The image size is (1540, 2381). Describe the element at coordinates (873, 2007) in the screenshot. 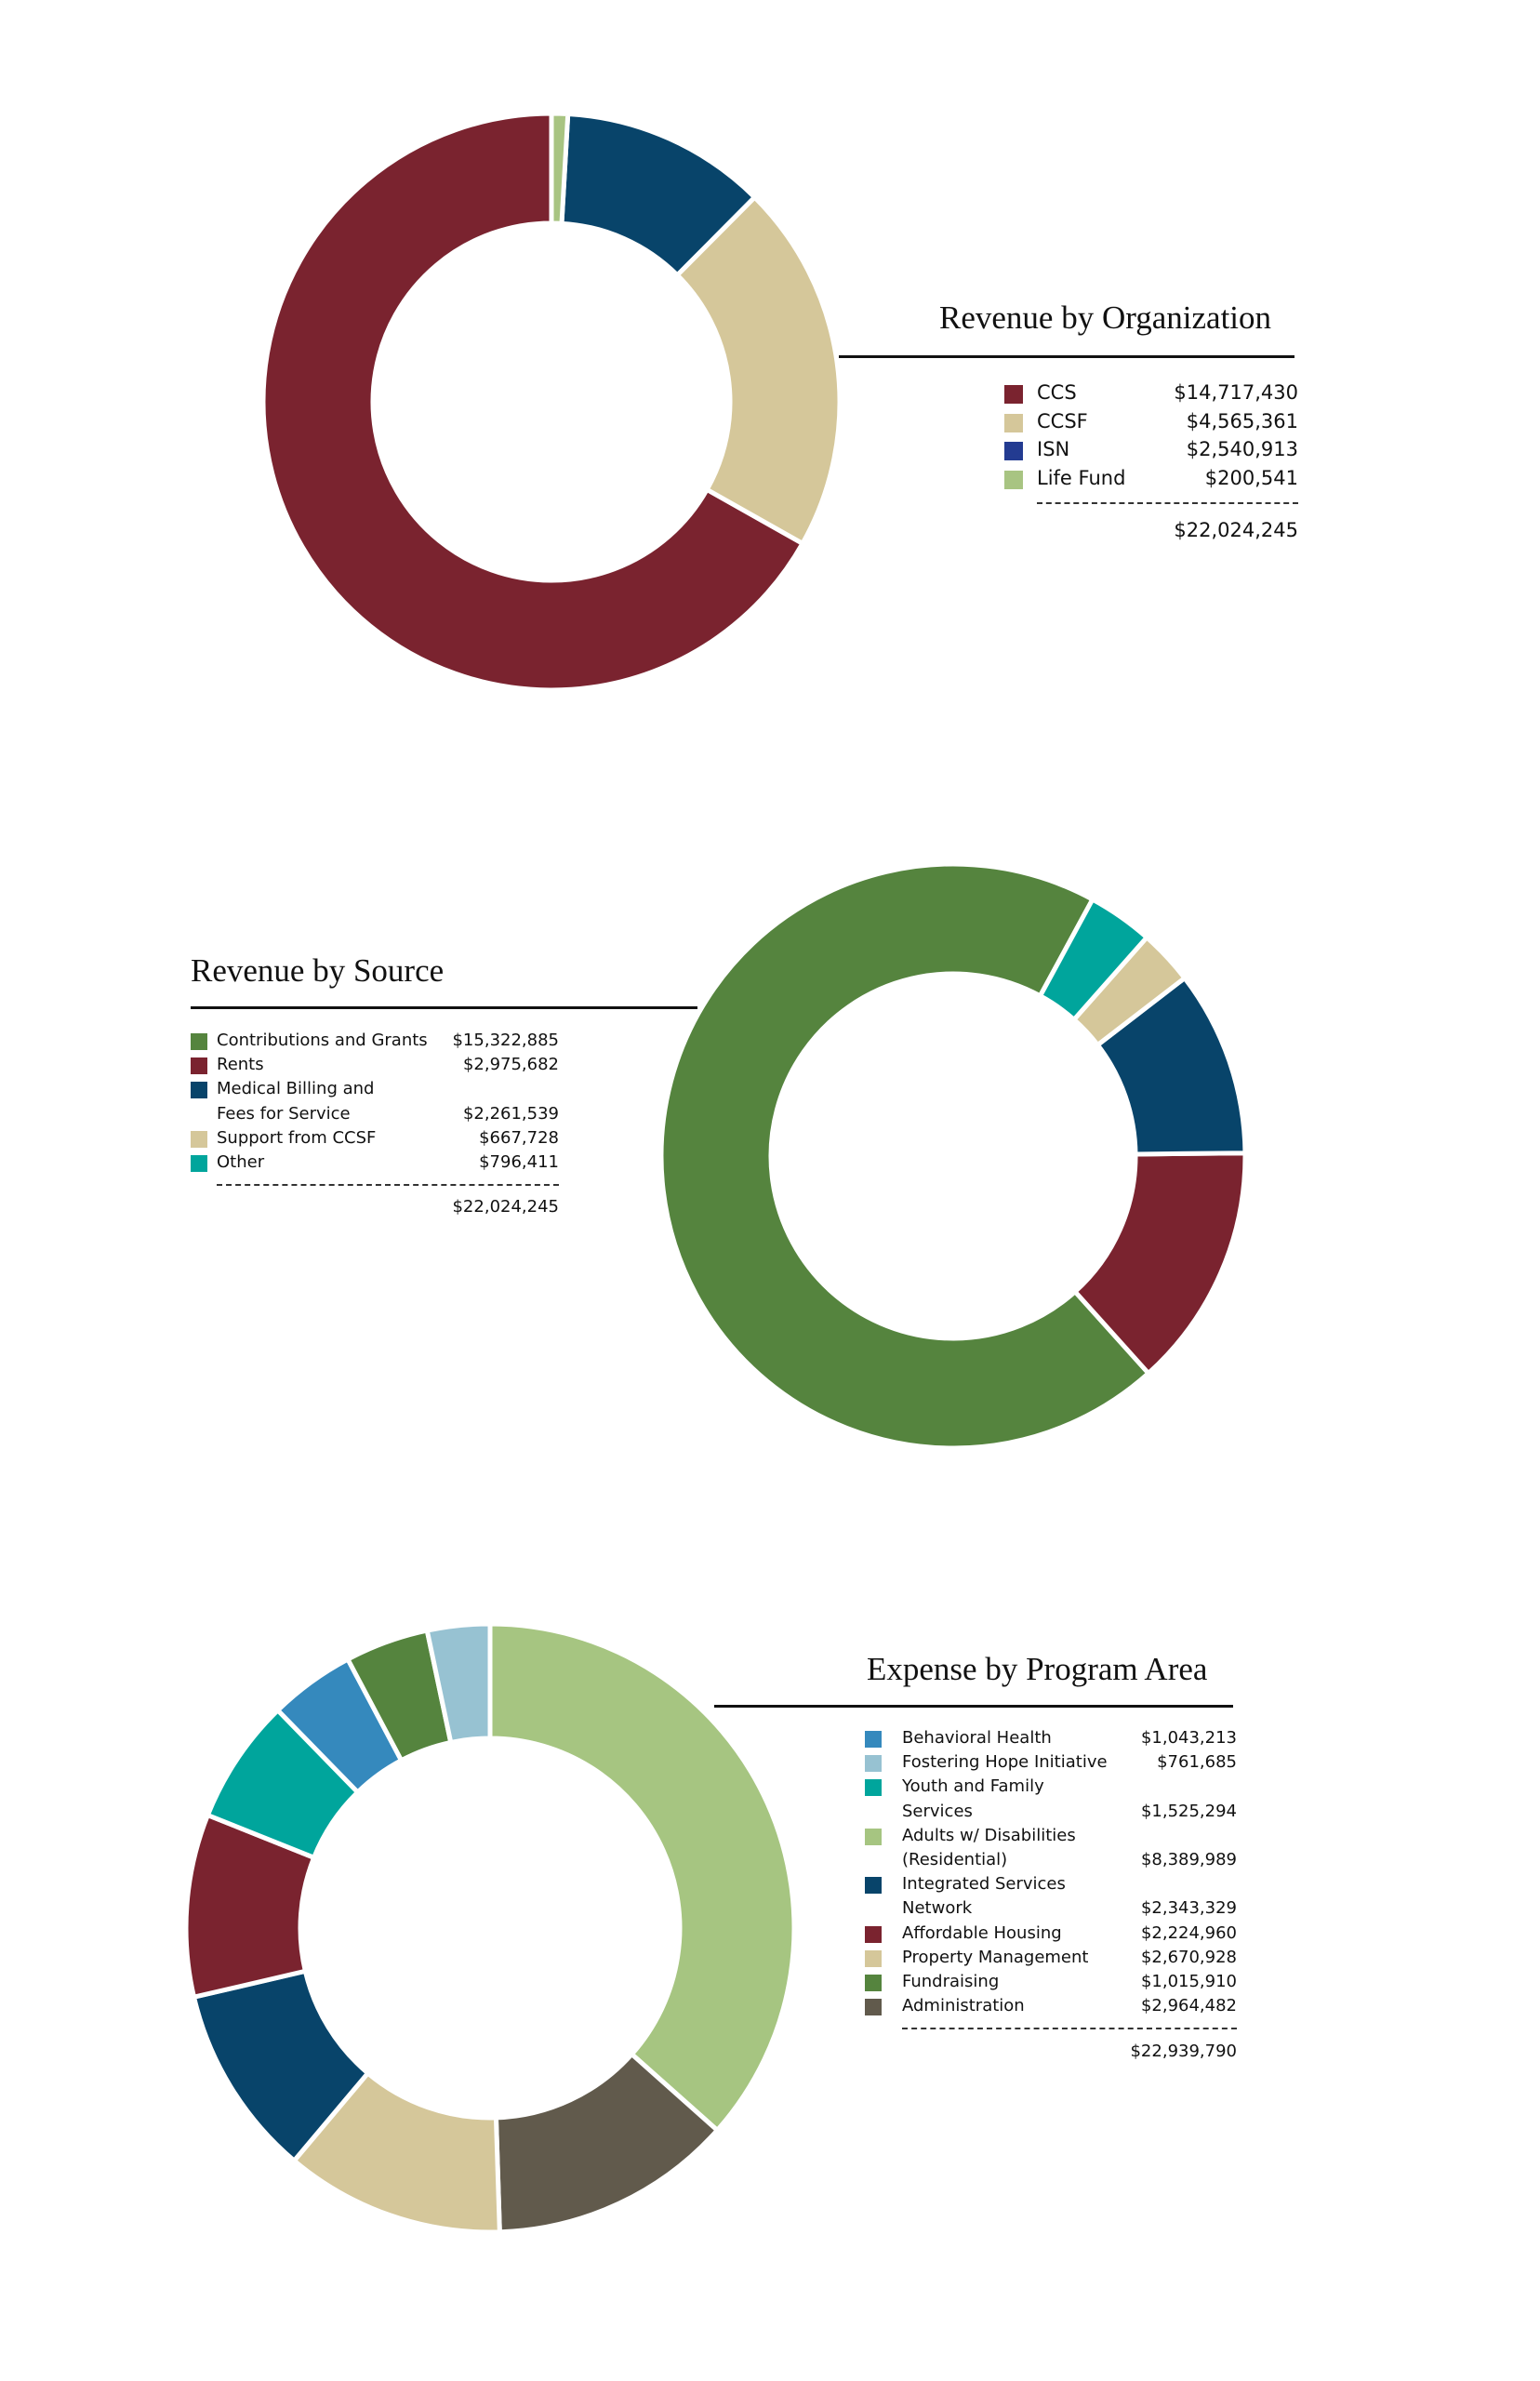

I see `legend-swatch-administration` at that location.